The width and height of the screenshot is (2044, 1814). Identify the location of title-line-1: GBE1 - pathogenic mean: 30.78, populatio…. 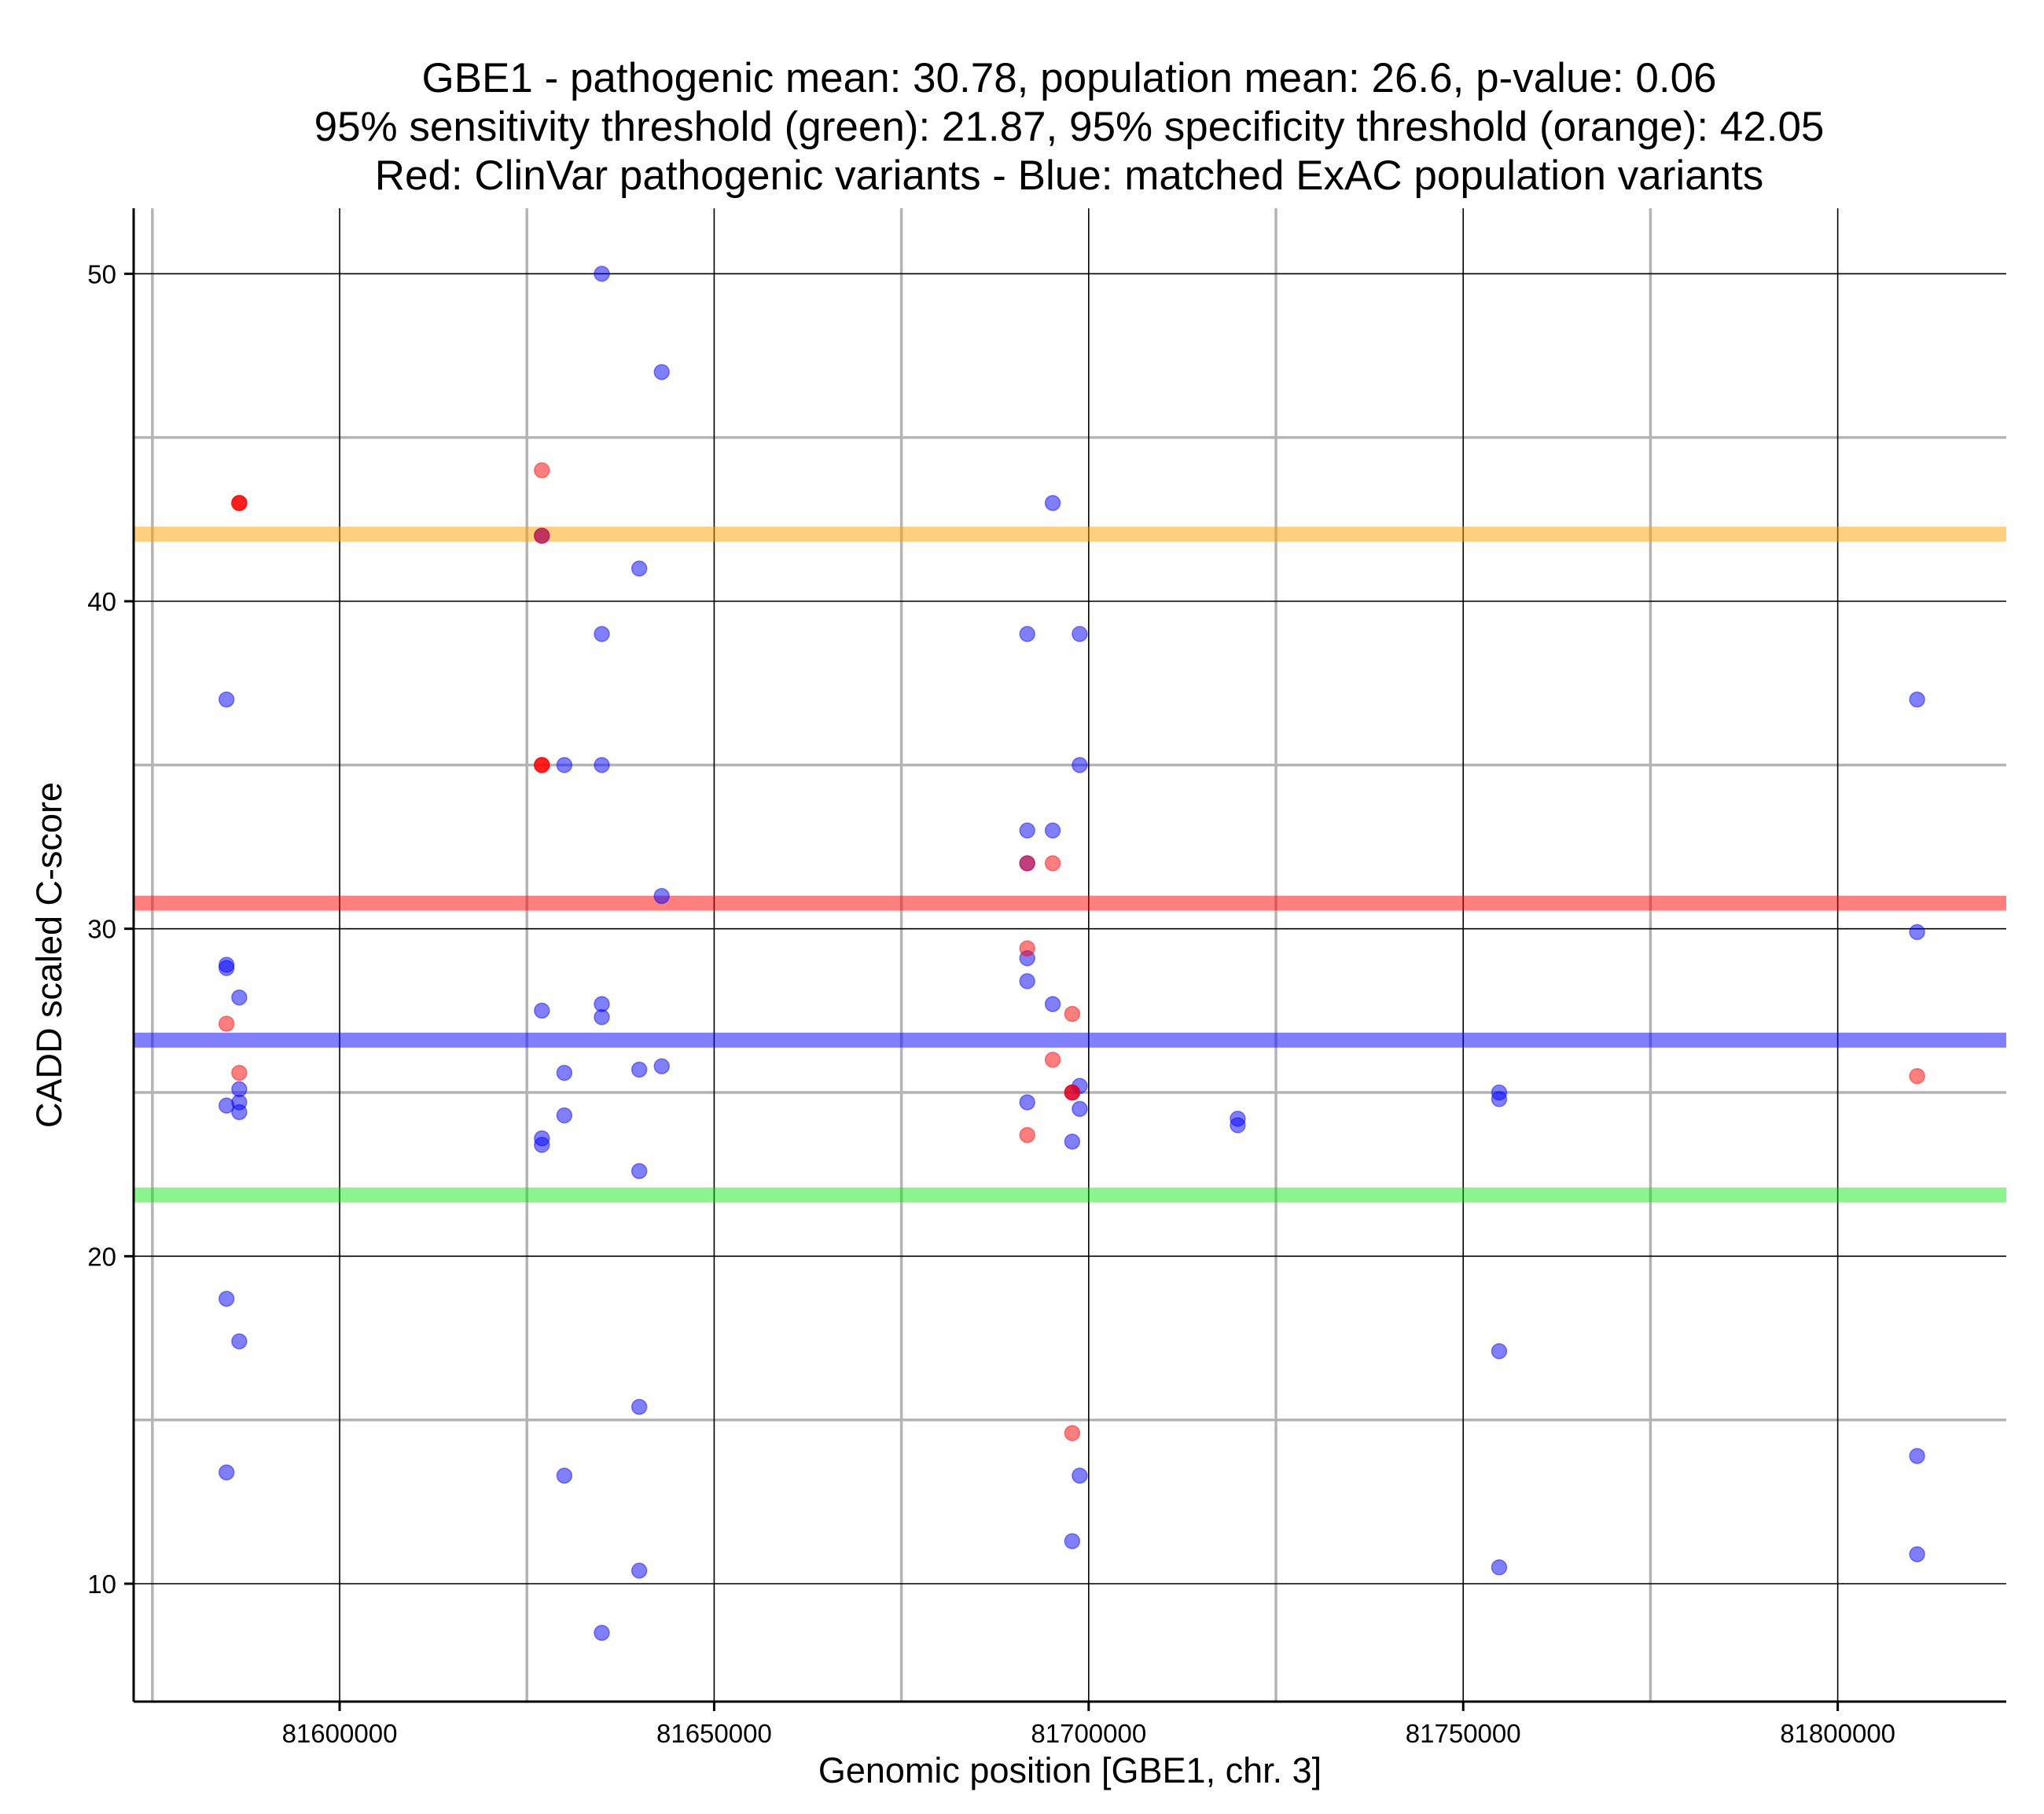
(1069, 78).